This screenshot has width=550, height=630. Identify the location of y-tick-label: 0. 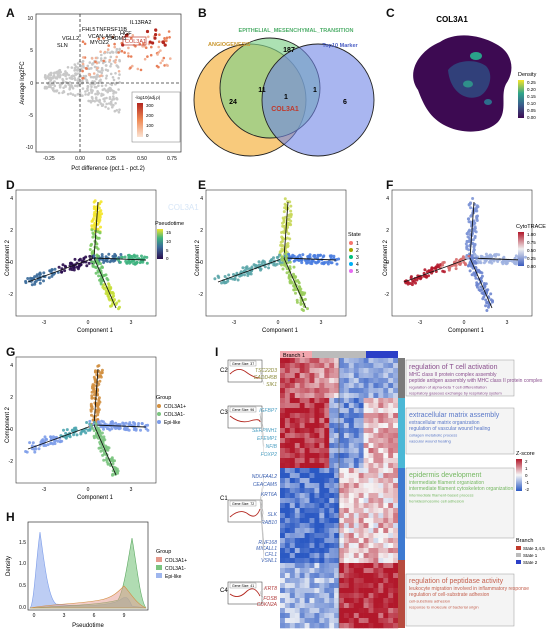
(31, 84).